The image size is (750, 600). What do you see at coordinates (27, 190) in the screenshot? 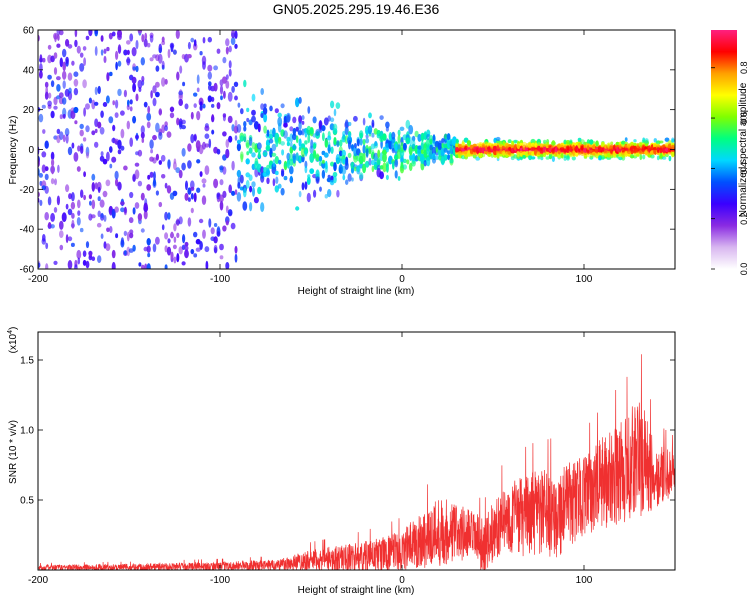
I see `y-tick-label: -20` at bounding box center [27, 190].